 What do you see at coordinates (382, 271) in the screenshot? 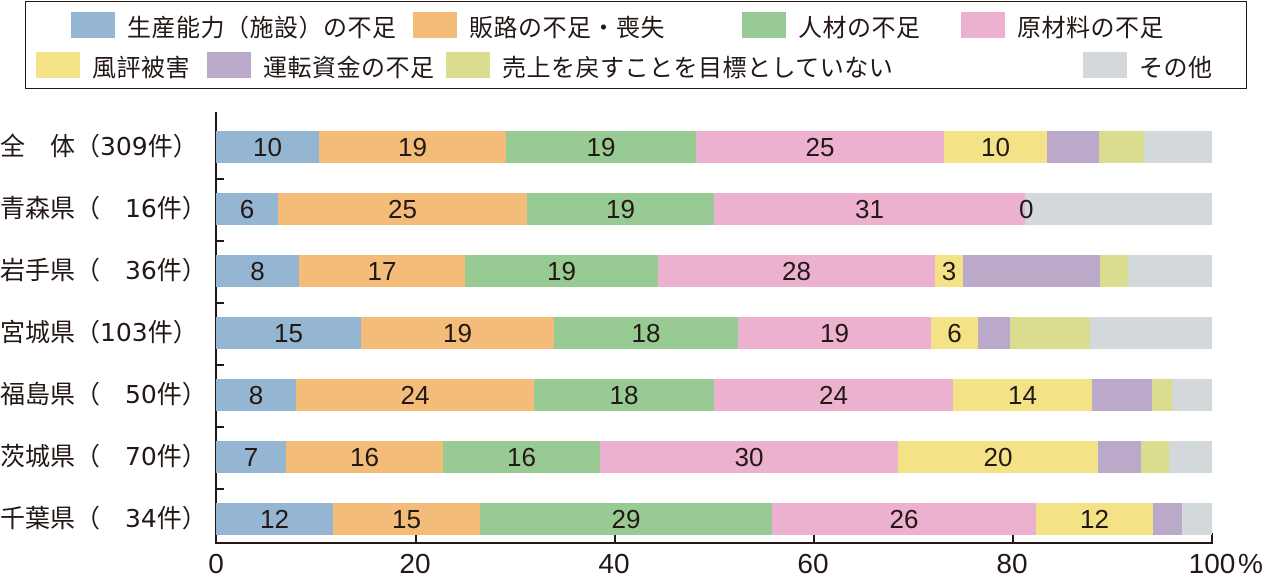
I see `bar-segment: 17` at bounding box center [382, 271].